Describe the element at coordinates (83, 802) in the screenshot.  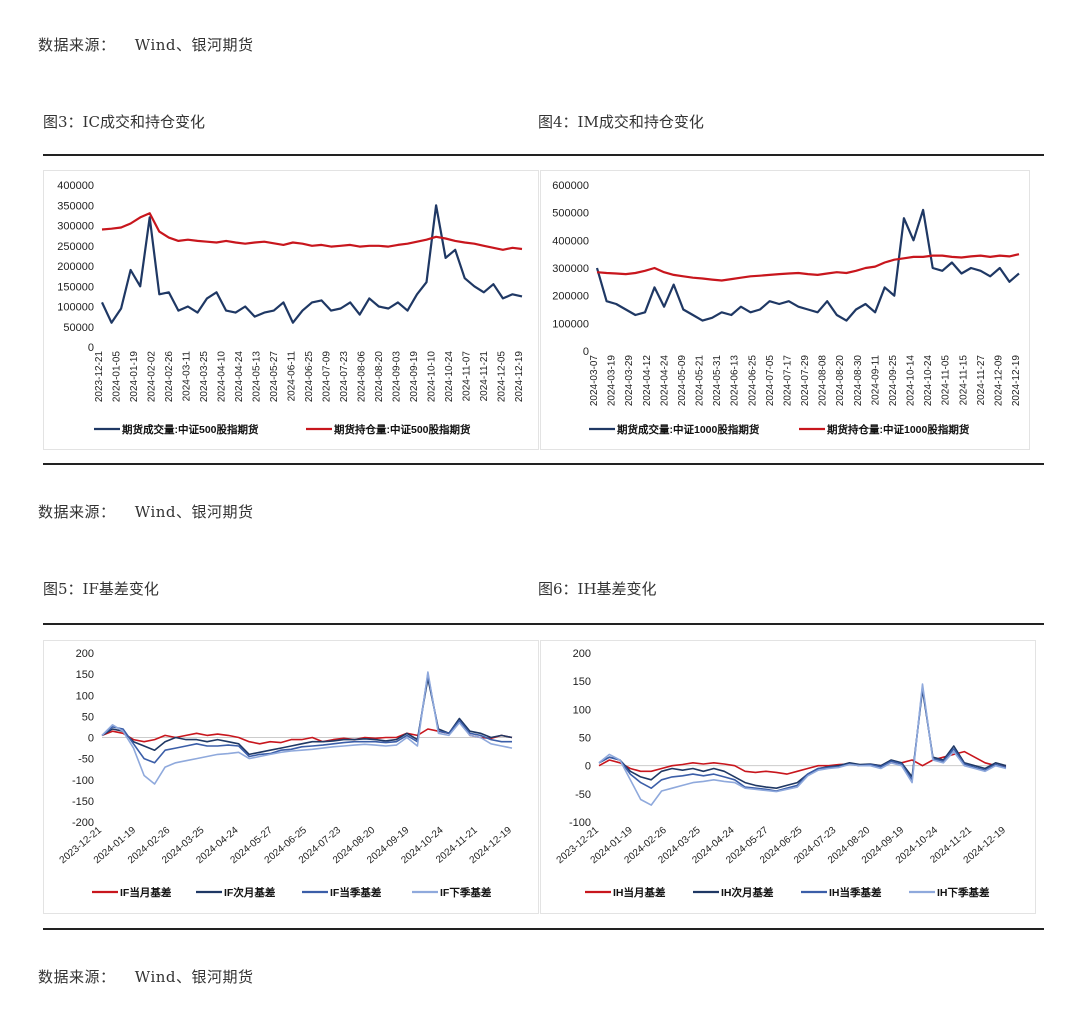
I see `y-tick-label: -150` at that location.